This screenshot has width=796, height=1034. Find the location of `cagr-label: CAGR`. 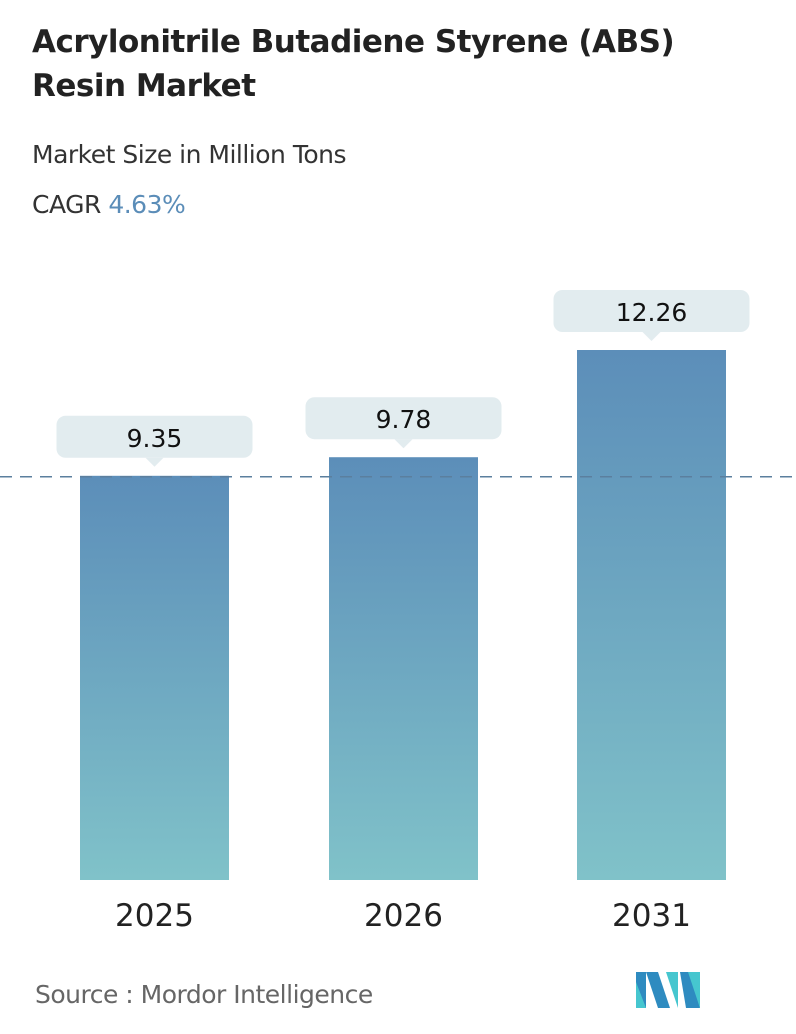

cagr-label: CAGR is located at coordinates (66, 204).